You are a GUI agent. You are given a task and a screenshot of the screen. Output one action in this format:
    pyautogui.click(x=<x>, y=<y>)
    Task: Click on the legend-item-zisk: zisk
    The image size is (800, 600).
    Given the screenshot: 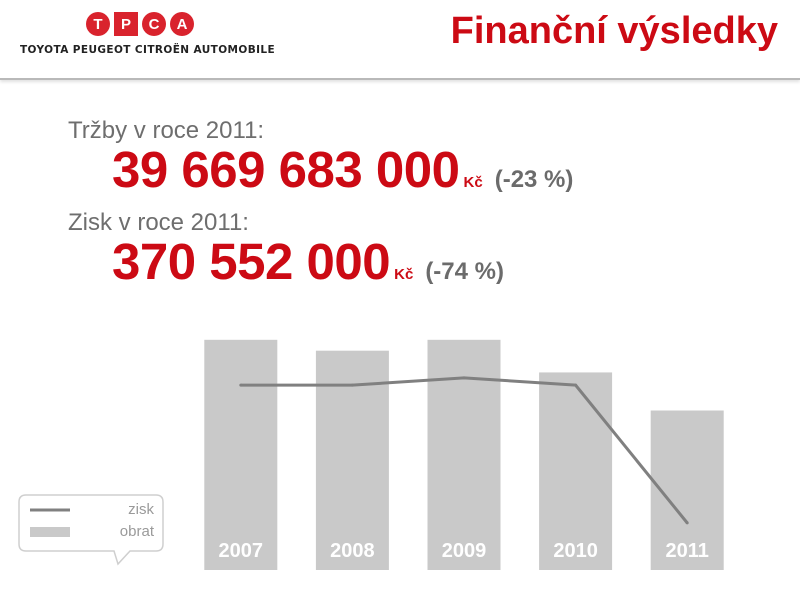 What is the action you would take?
    pyautogui.click(x=91, y=510)
    